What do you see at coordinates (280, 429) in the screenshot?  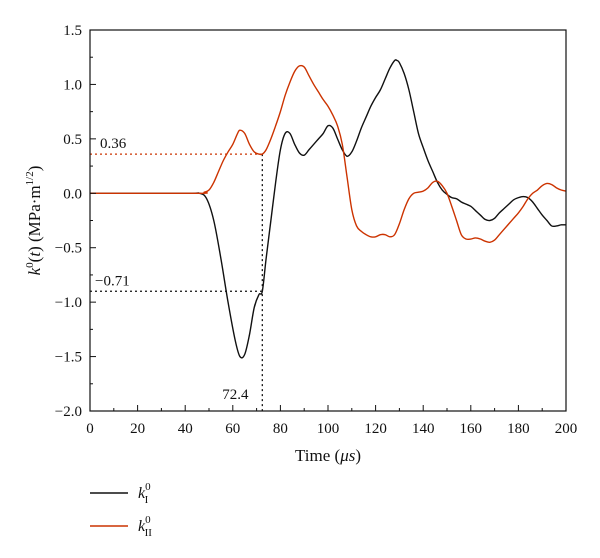 I see `x-tick-label: 80` at bounding box center [280, 429].